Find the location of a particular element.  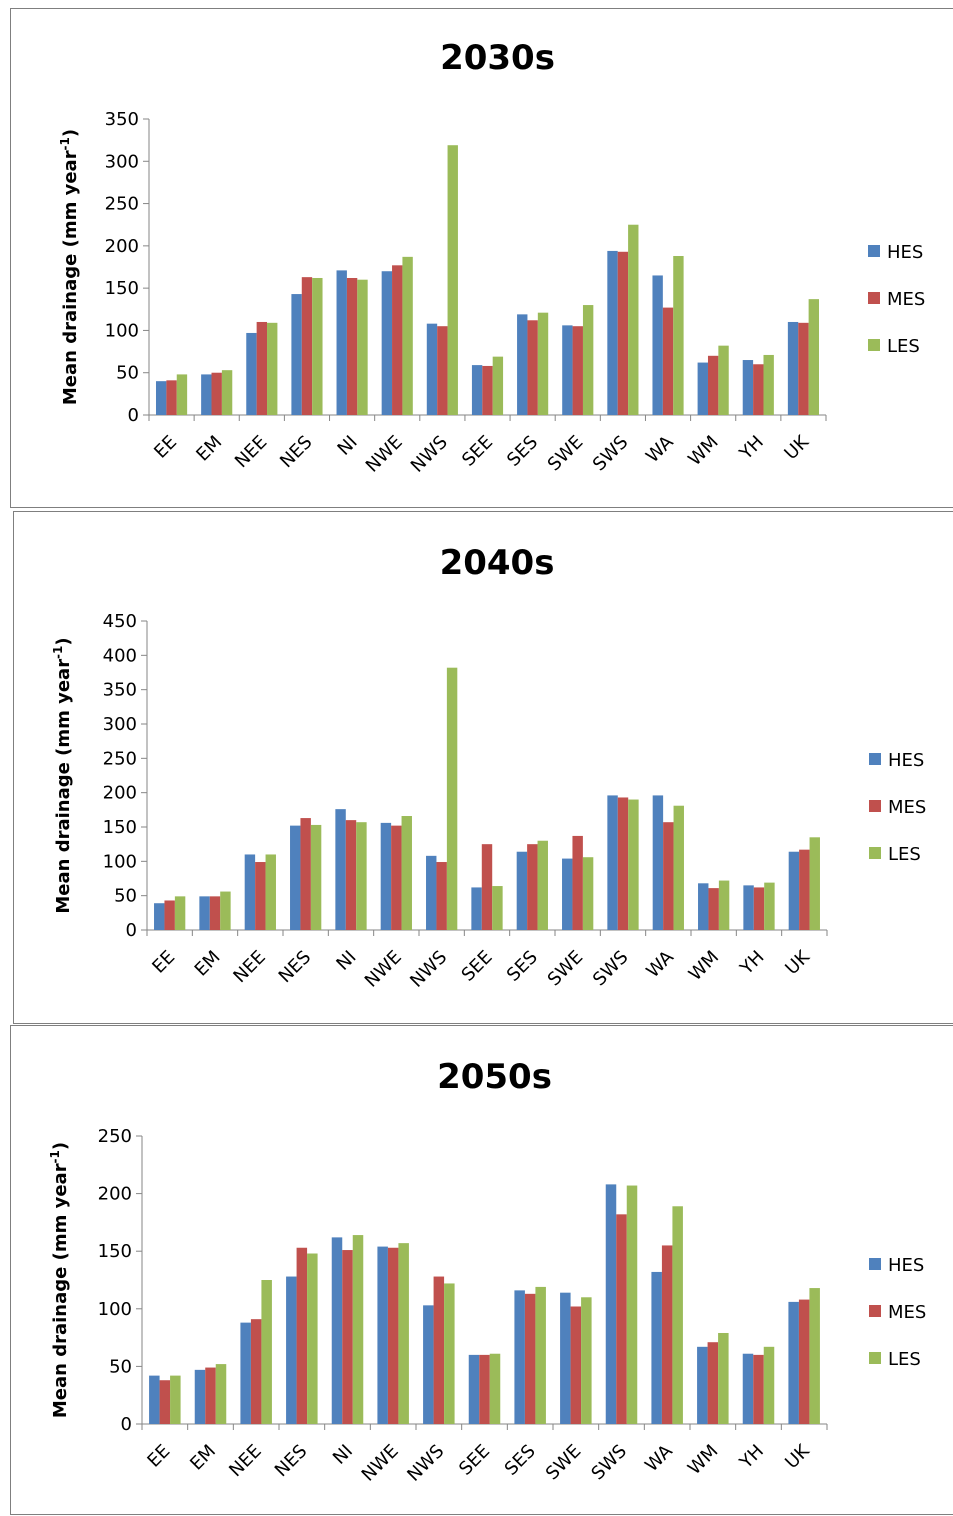

bar-hes-wm is located at coordinates (702, 388).